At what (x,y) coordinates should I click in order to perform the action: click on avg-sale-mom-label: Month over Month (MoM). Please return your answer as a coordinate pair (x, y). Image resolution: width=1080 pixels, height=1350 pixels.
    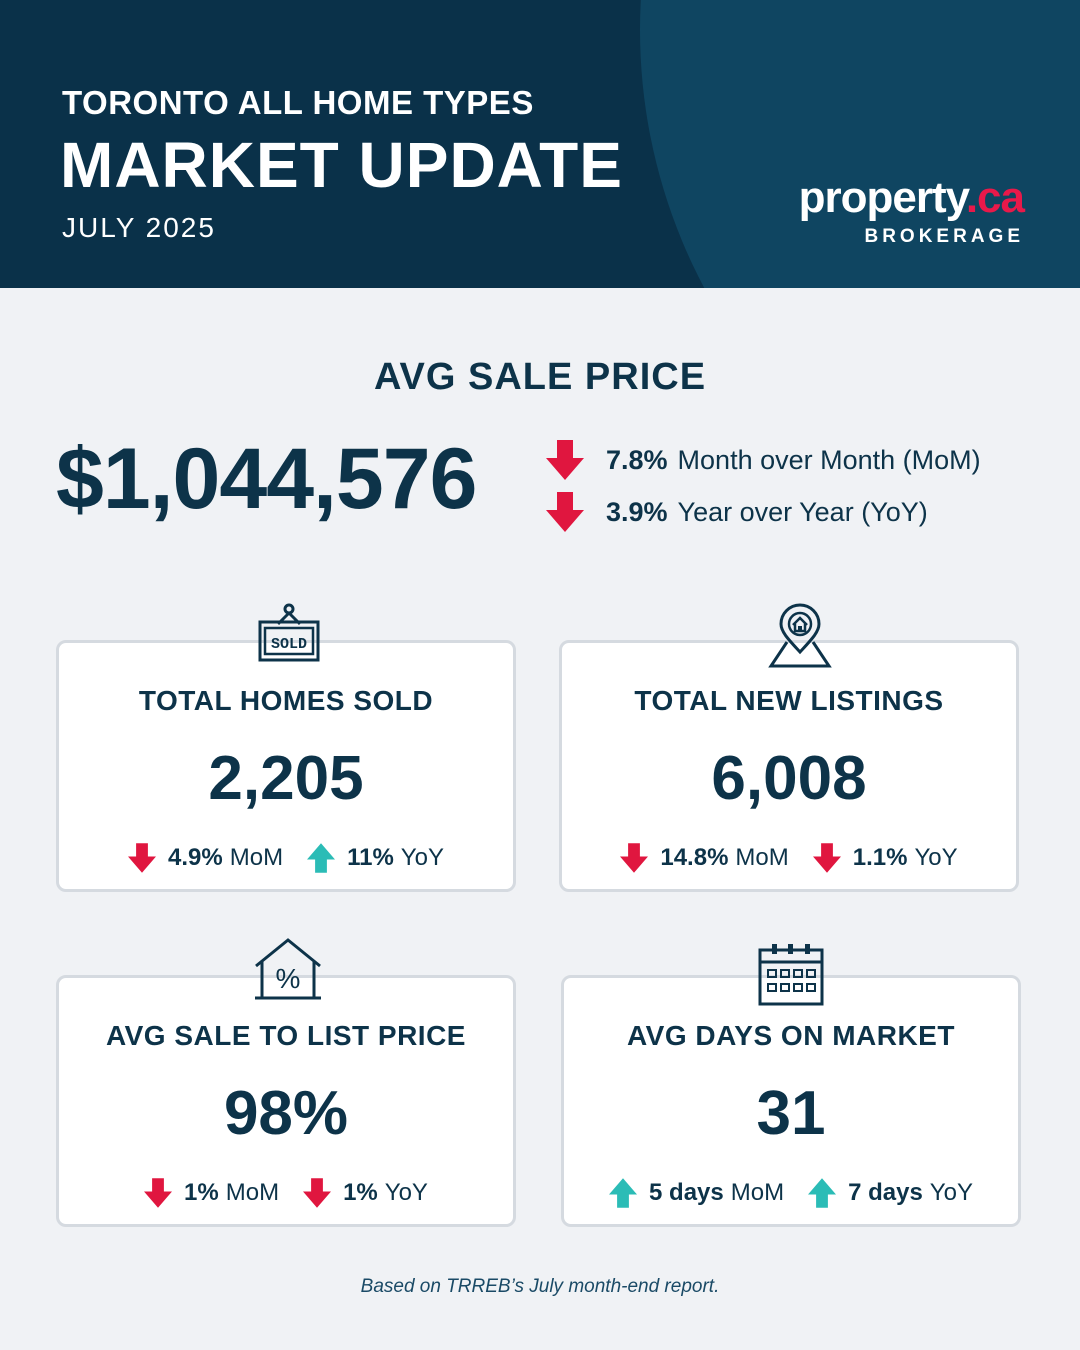
    Looking at the image, I should click on (829, 459).